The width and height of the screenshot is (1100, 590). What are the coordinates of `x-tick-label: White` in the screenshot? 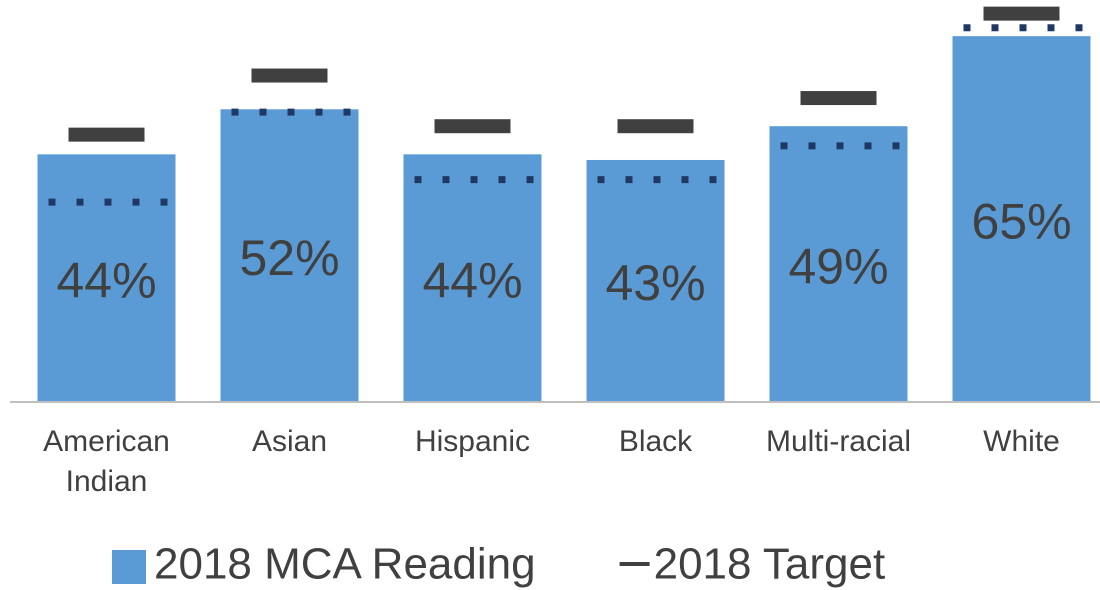 It's located at (1021, 441).